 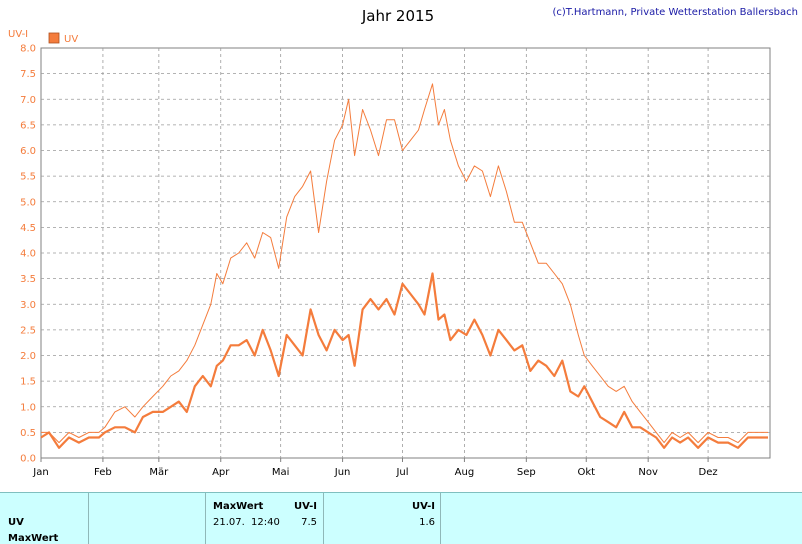 I want to click on x-tick-label: Mai, so click(x=281, y=472).